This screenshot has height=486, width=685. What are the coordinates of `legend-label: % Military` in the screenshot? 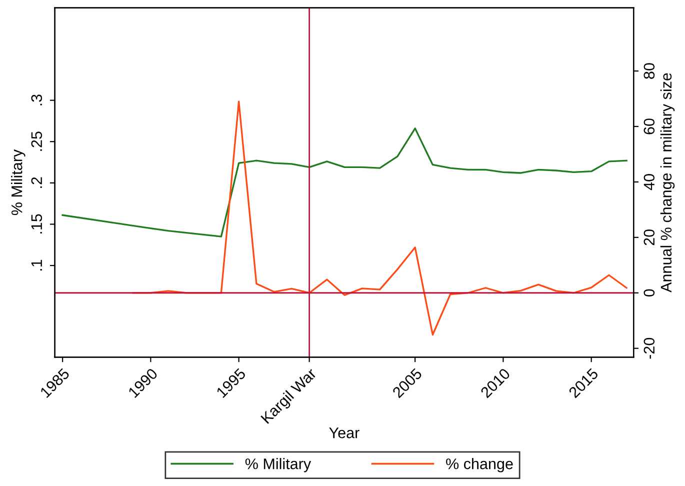 It's located at (278, 465).